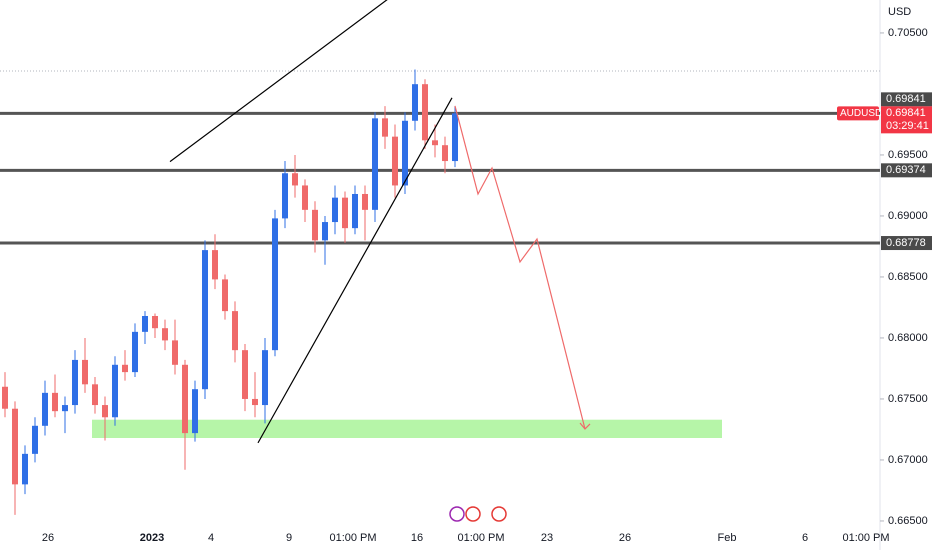 Image resolution: width=932 pixels, height=550 pixels. What do you see at coordinates (908, 521) in the screenshot?
I see `y-tick-label: 0.66500` at bounding box center [908, 521].